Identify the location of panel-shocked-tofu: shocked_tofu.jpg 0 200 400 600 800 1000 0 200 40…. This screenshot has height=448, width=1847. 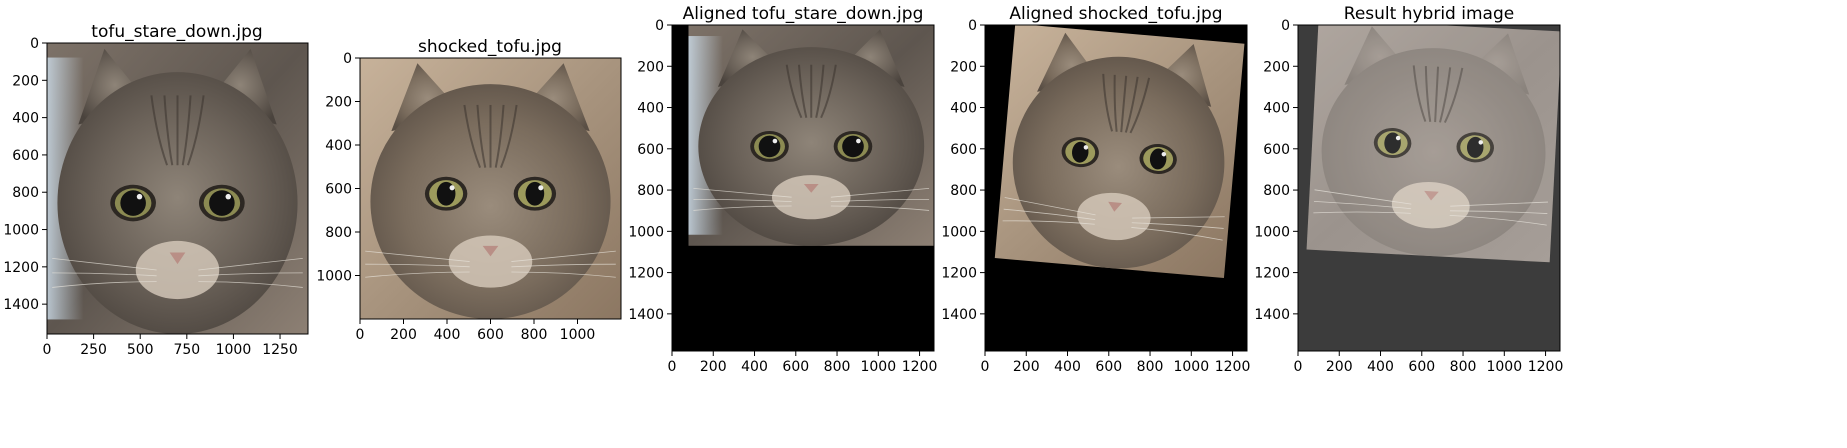
(469, 190).